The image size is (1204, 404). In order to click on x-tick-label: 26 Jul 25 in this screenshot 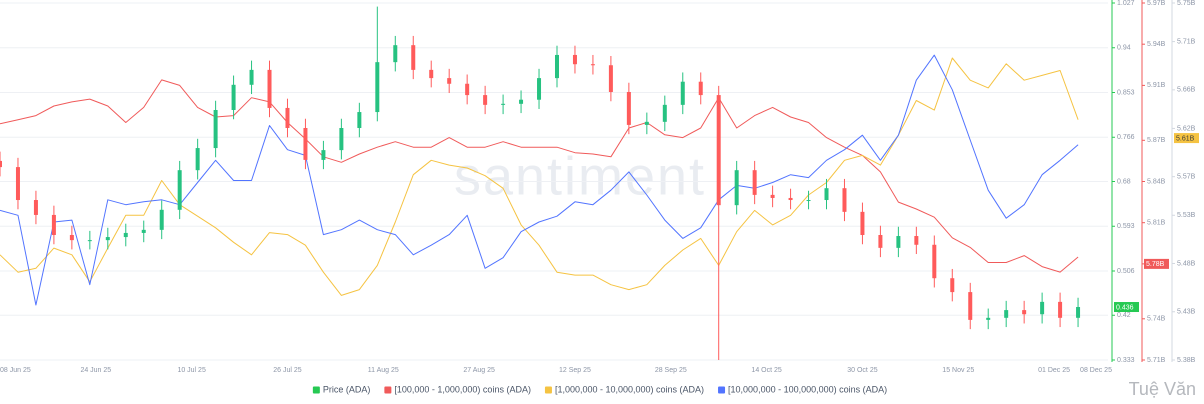, I will do `click(287, 370)`.